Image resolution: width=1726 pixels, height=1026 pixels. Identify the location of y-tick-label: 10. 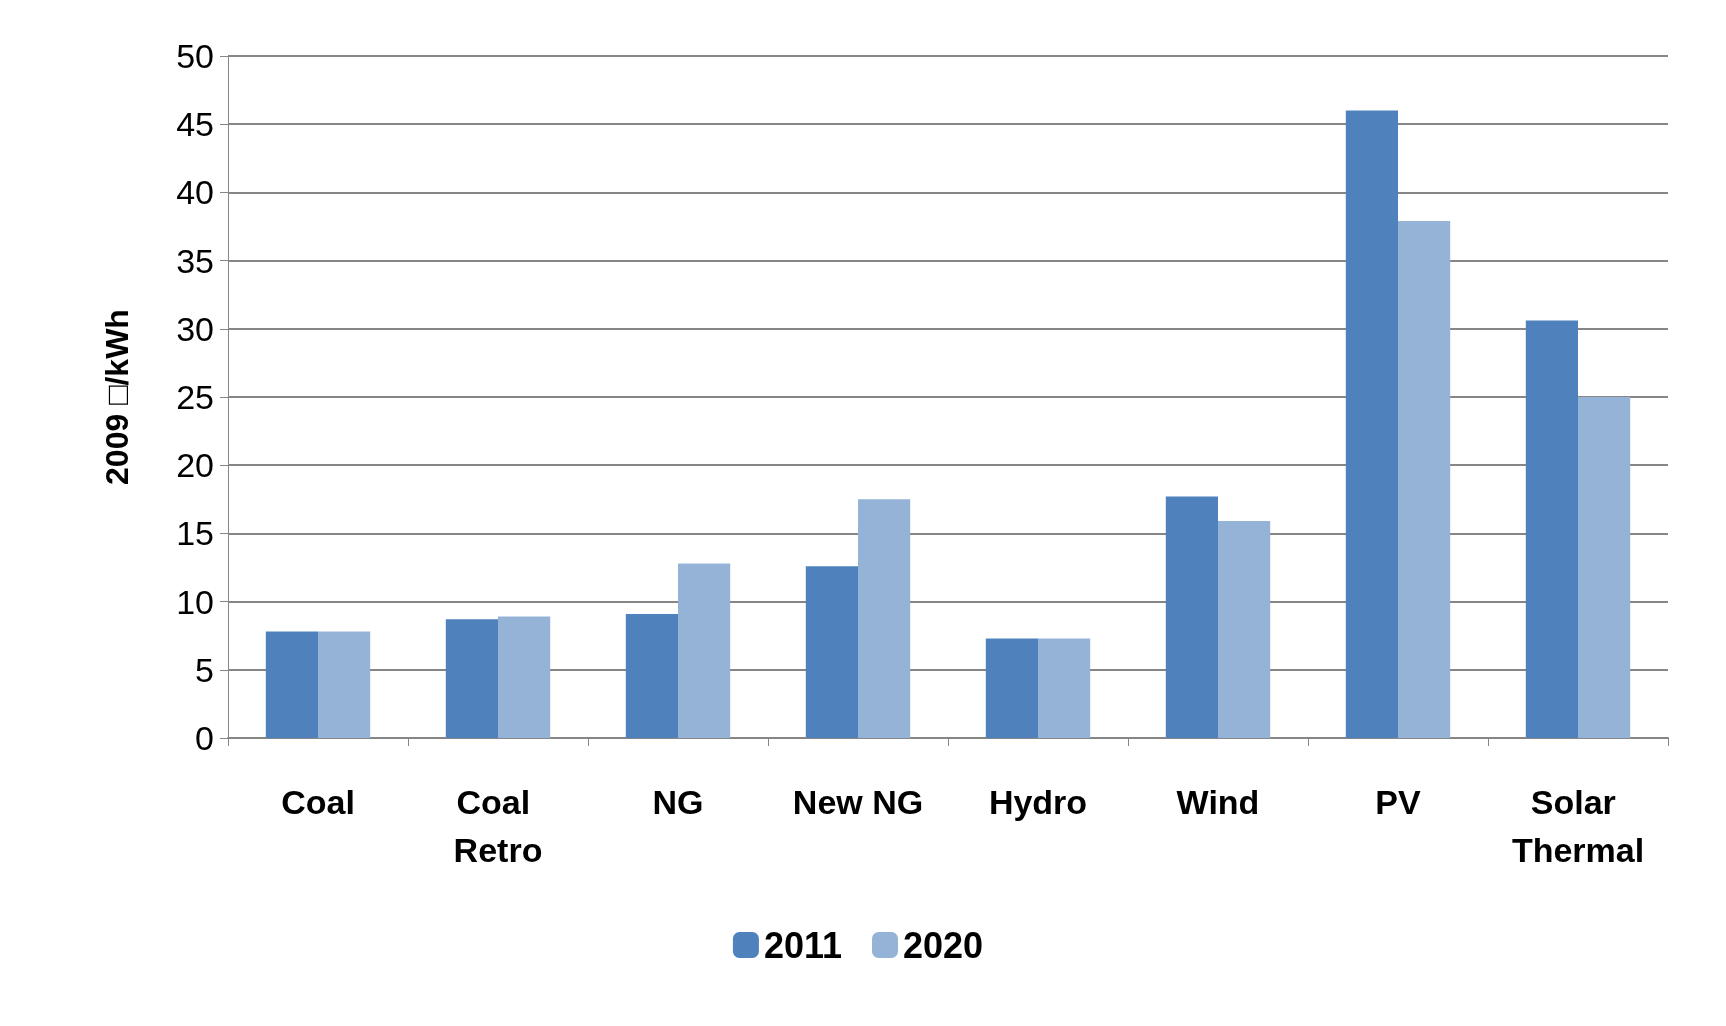
(195, 601).